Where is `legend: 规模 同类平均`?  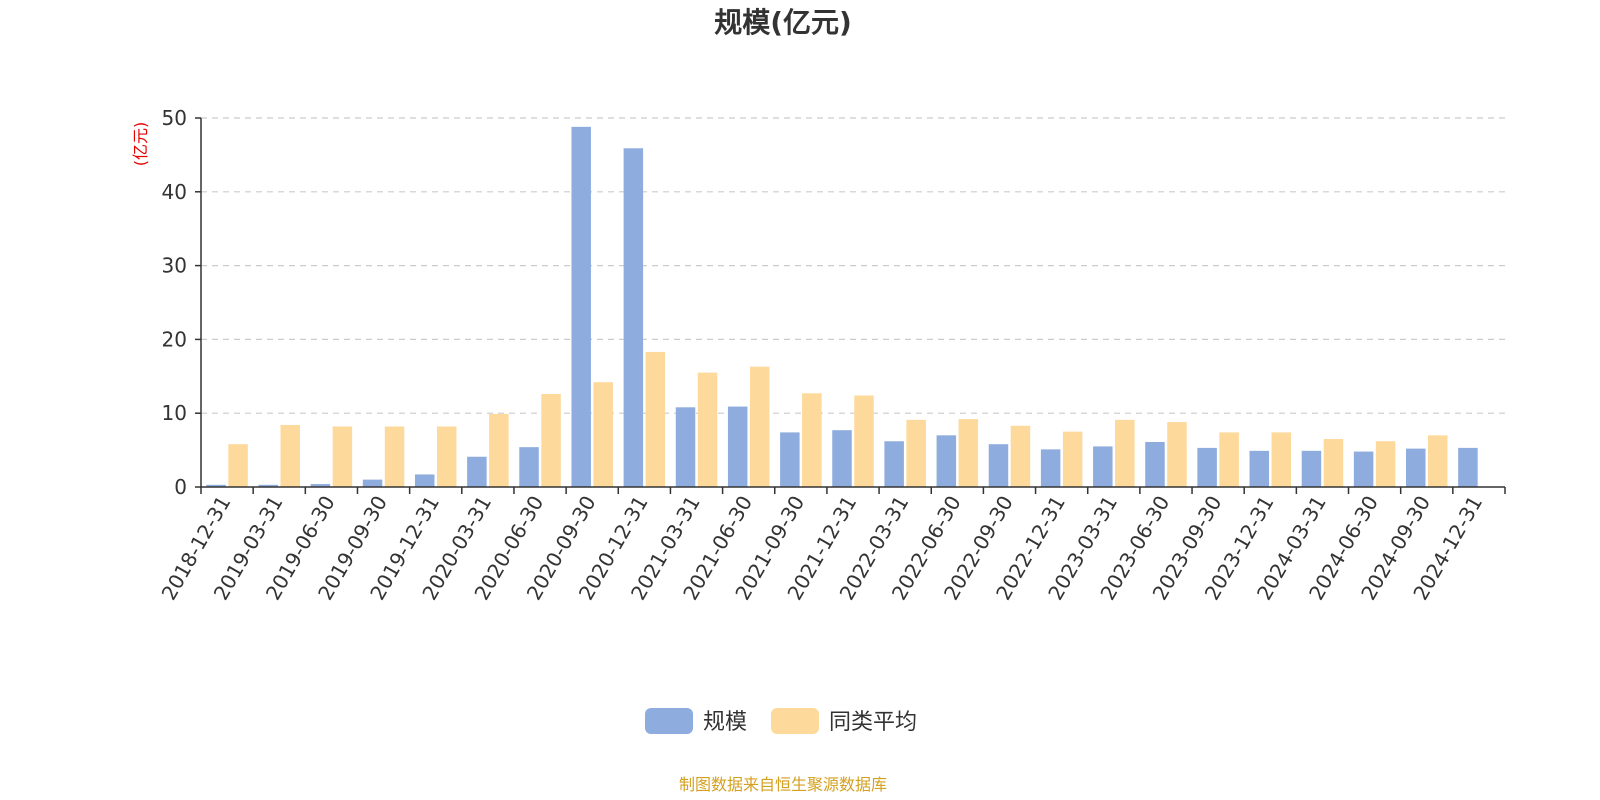 legend: 规模 同类平均 is located at coordinates (781, 721).